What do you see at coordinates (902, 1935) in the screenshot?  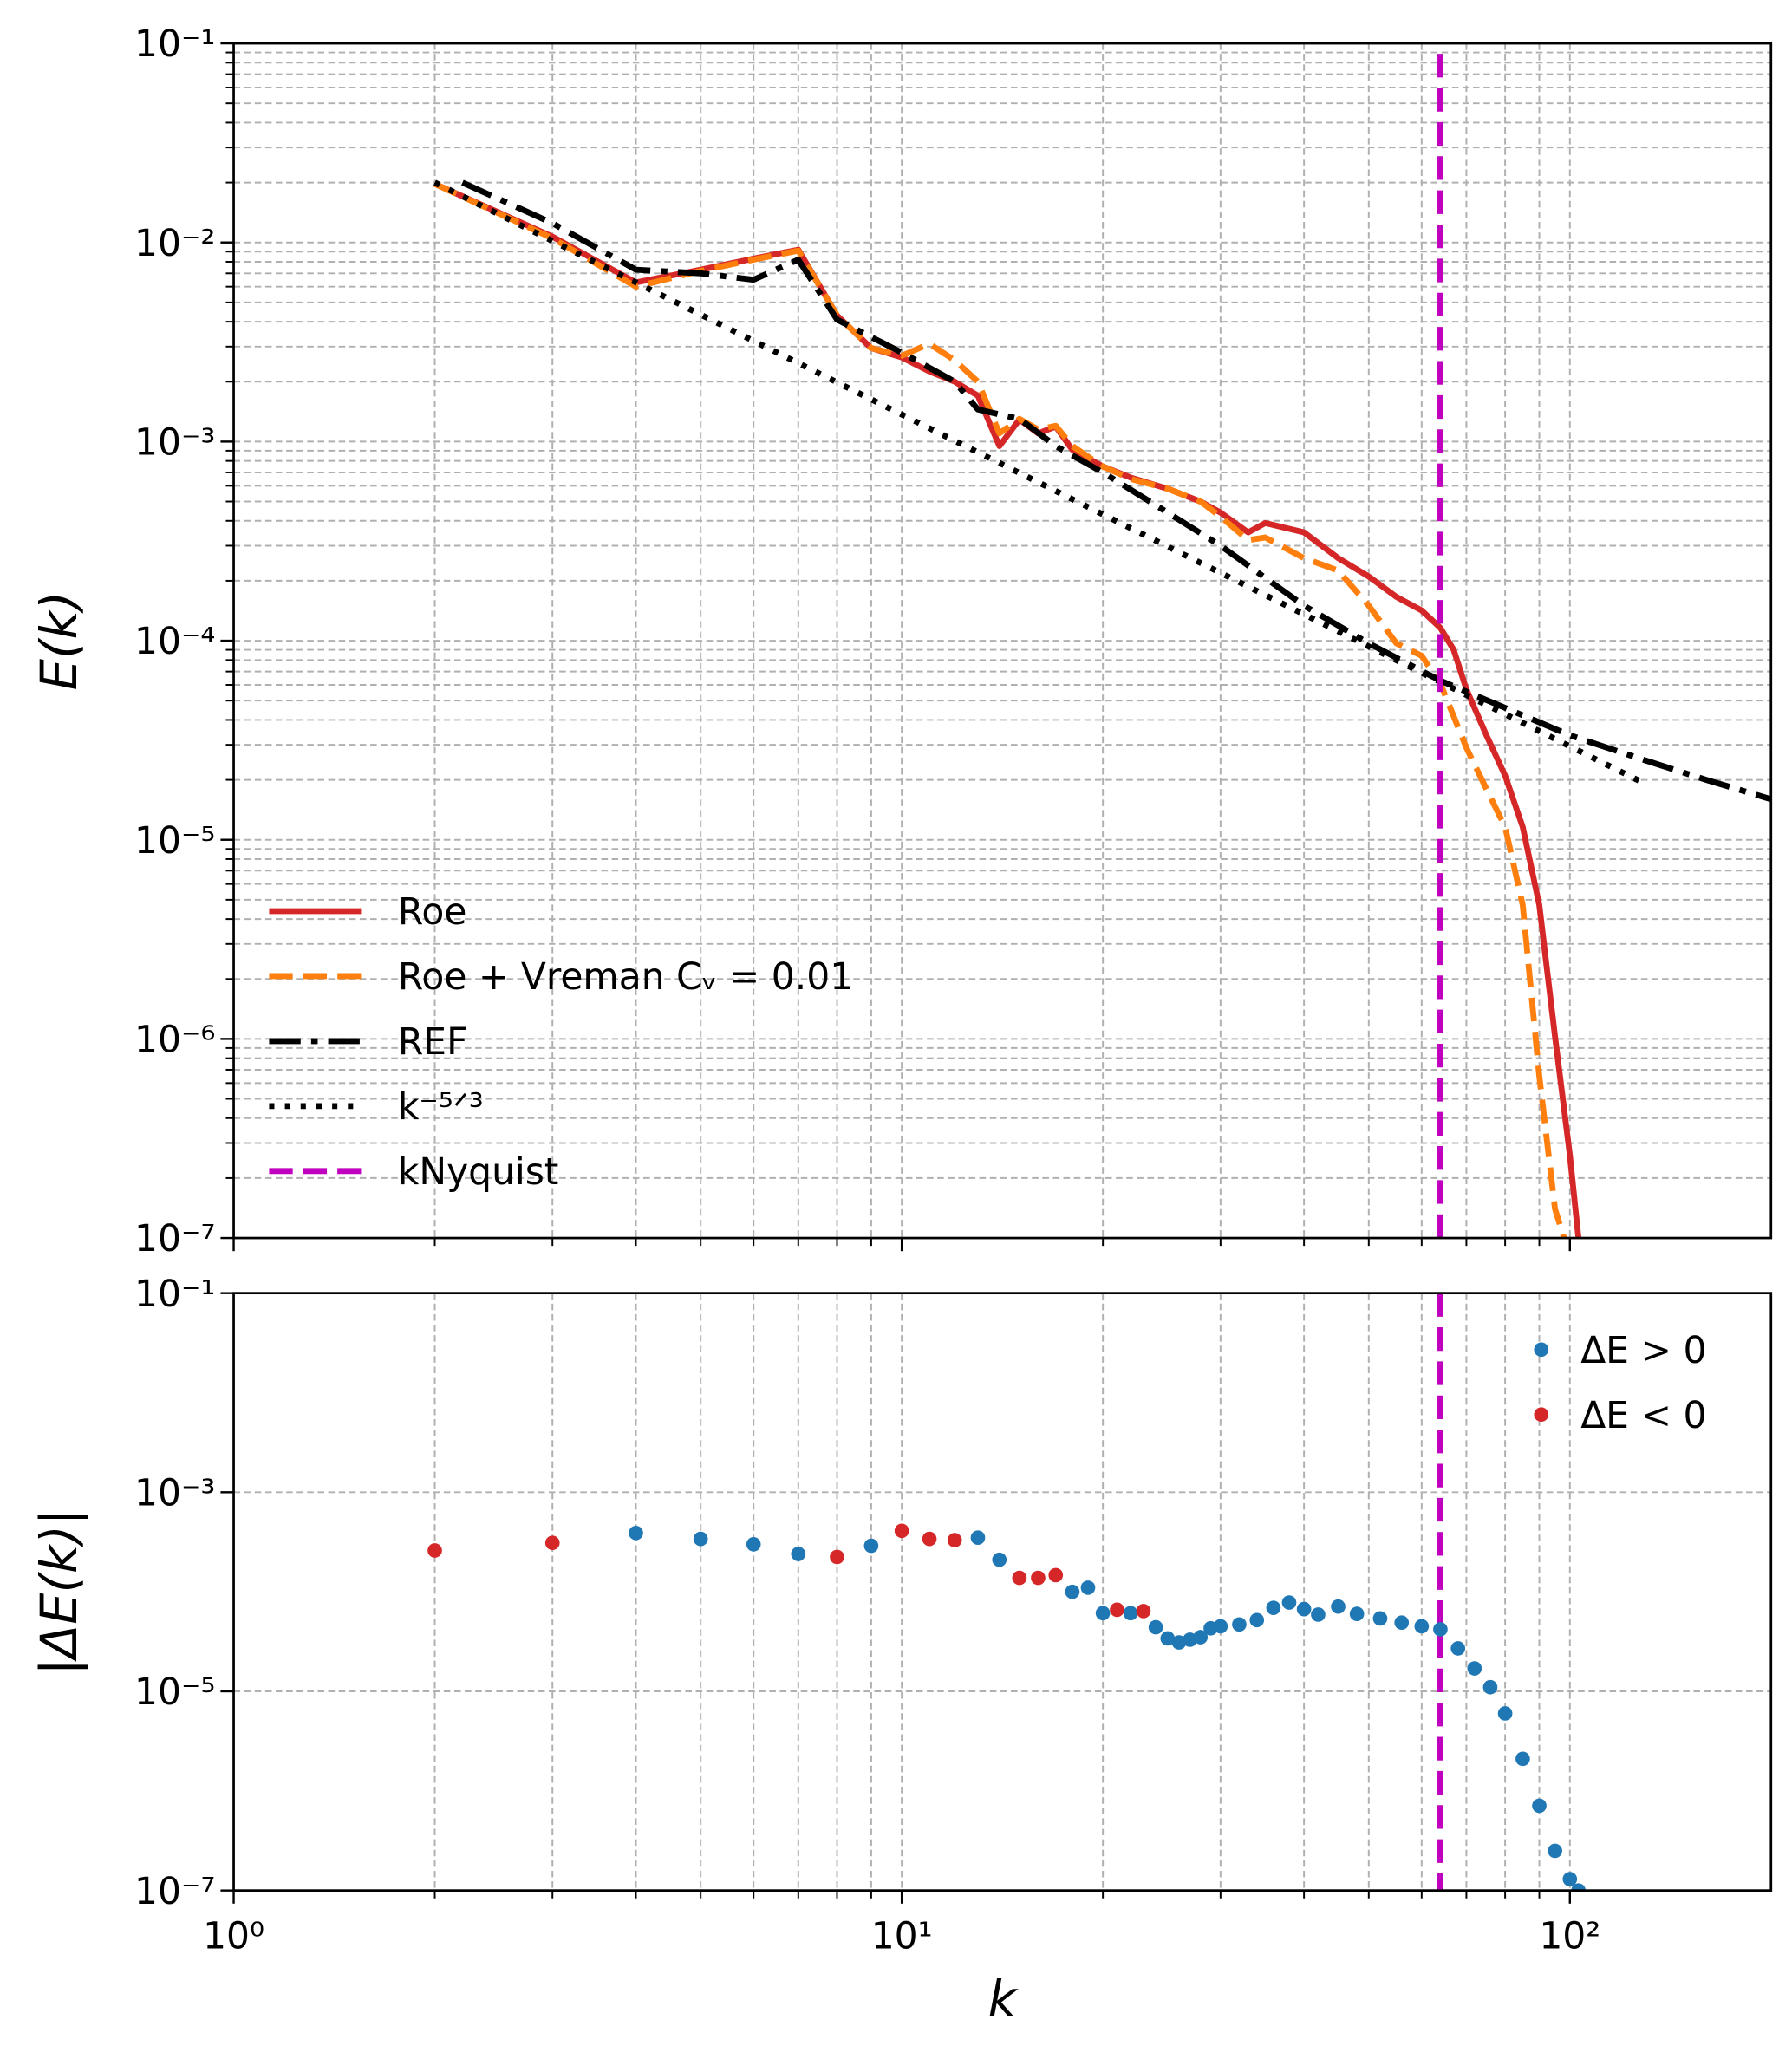 I see `x-tick-label: 10¹` at bounding box center [902, 1935].